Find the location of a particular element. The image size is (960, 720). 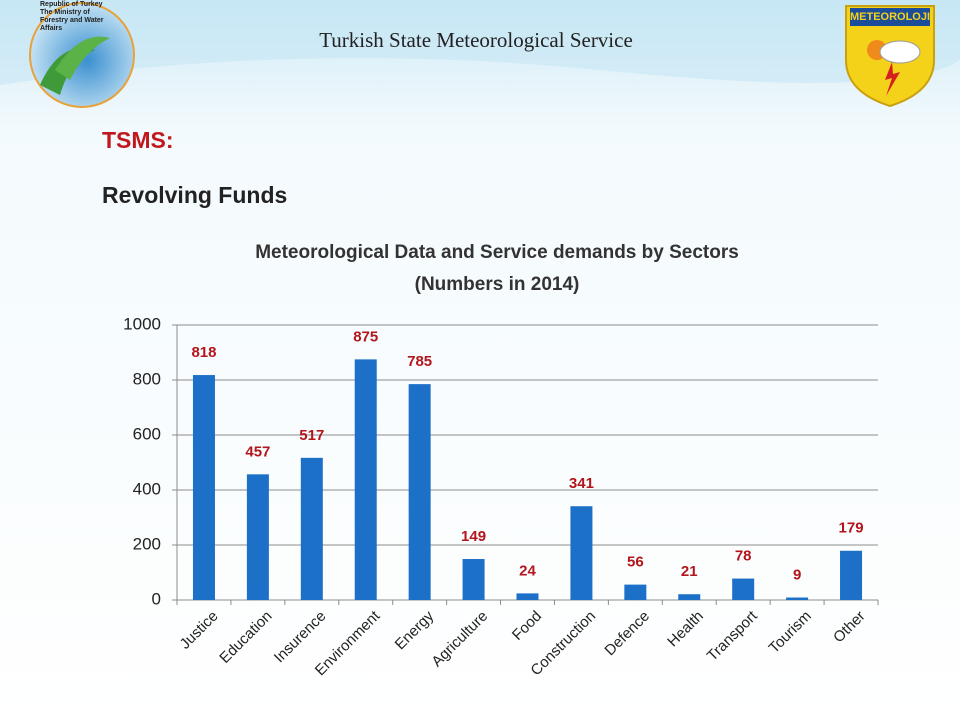

y-tick-label: 1000 is located at coordinates (142, 323).